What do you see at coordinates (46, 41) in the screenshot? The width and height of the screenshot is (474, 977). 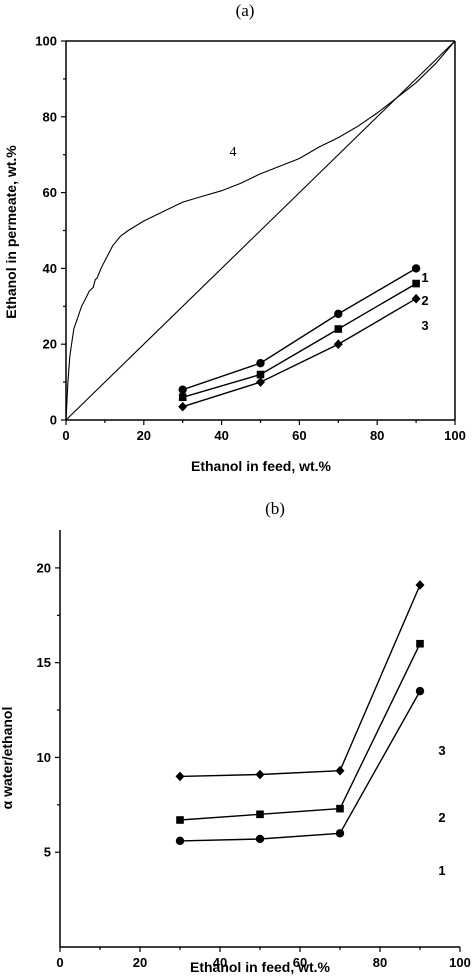 I see `y-tick-label: 100` at bounding box center [46, 41].